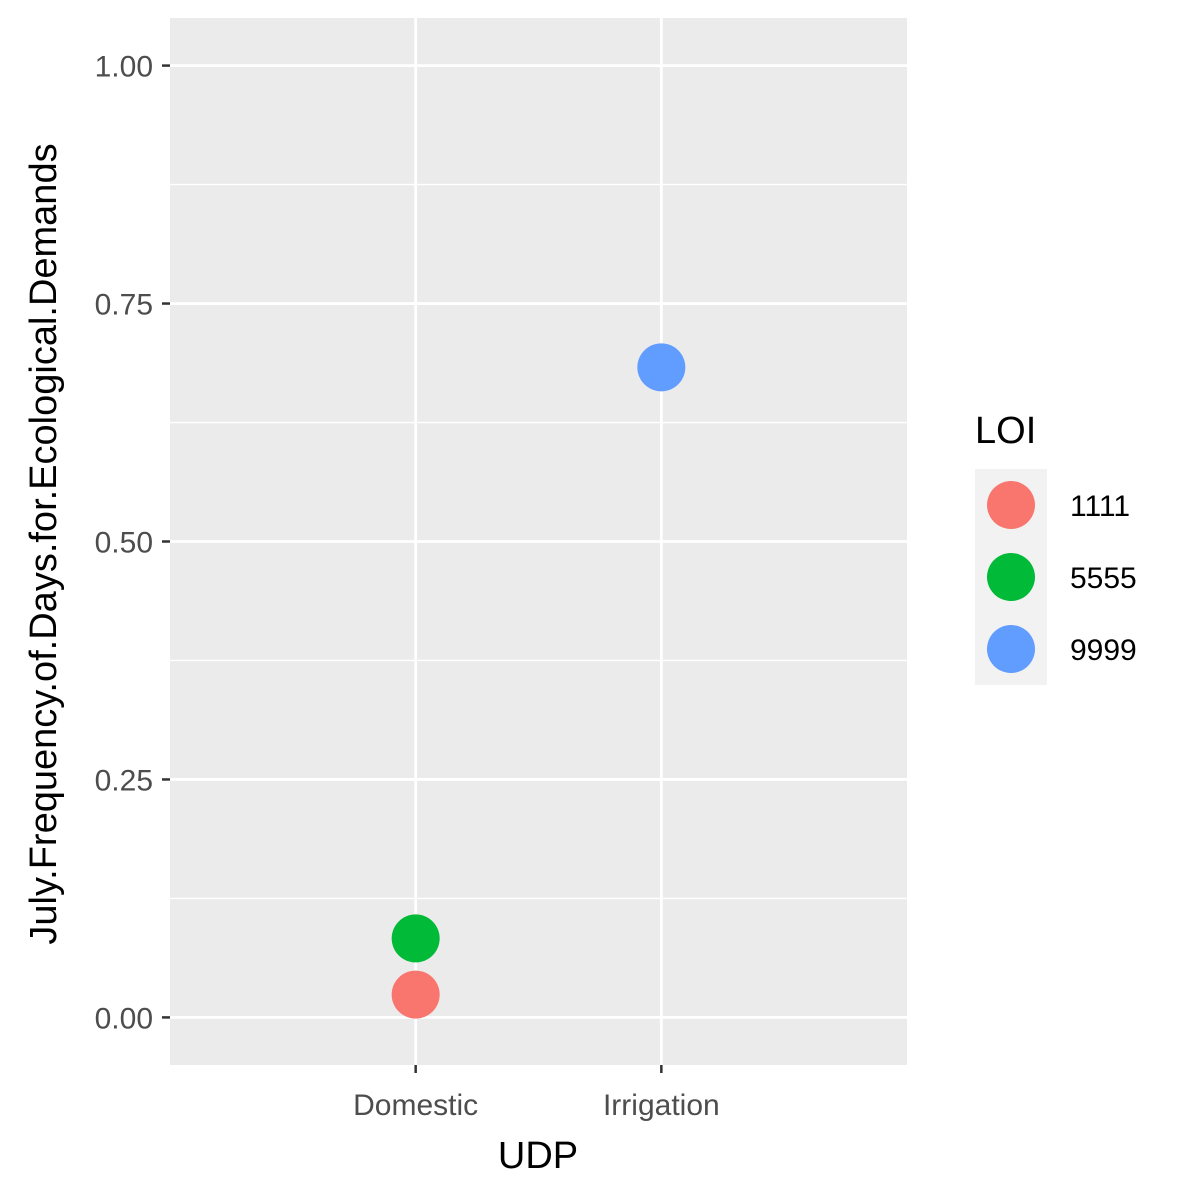  Describe the element at coordinates (124, 305) in the screenshot. I see `y-tick-label: 0.75` at that location.